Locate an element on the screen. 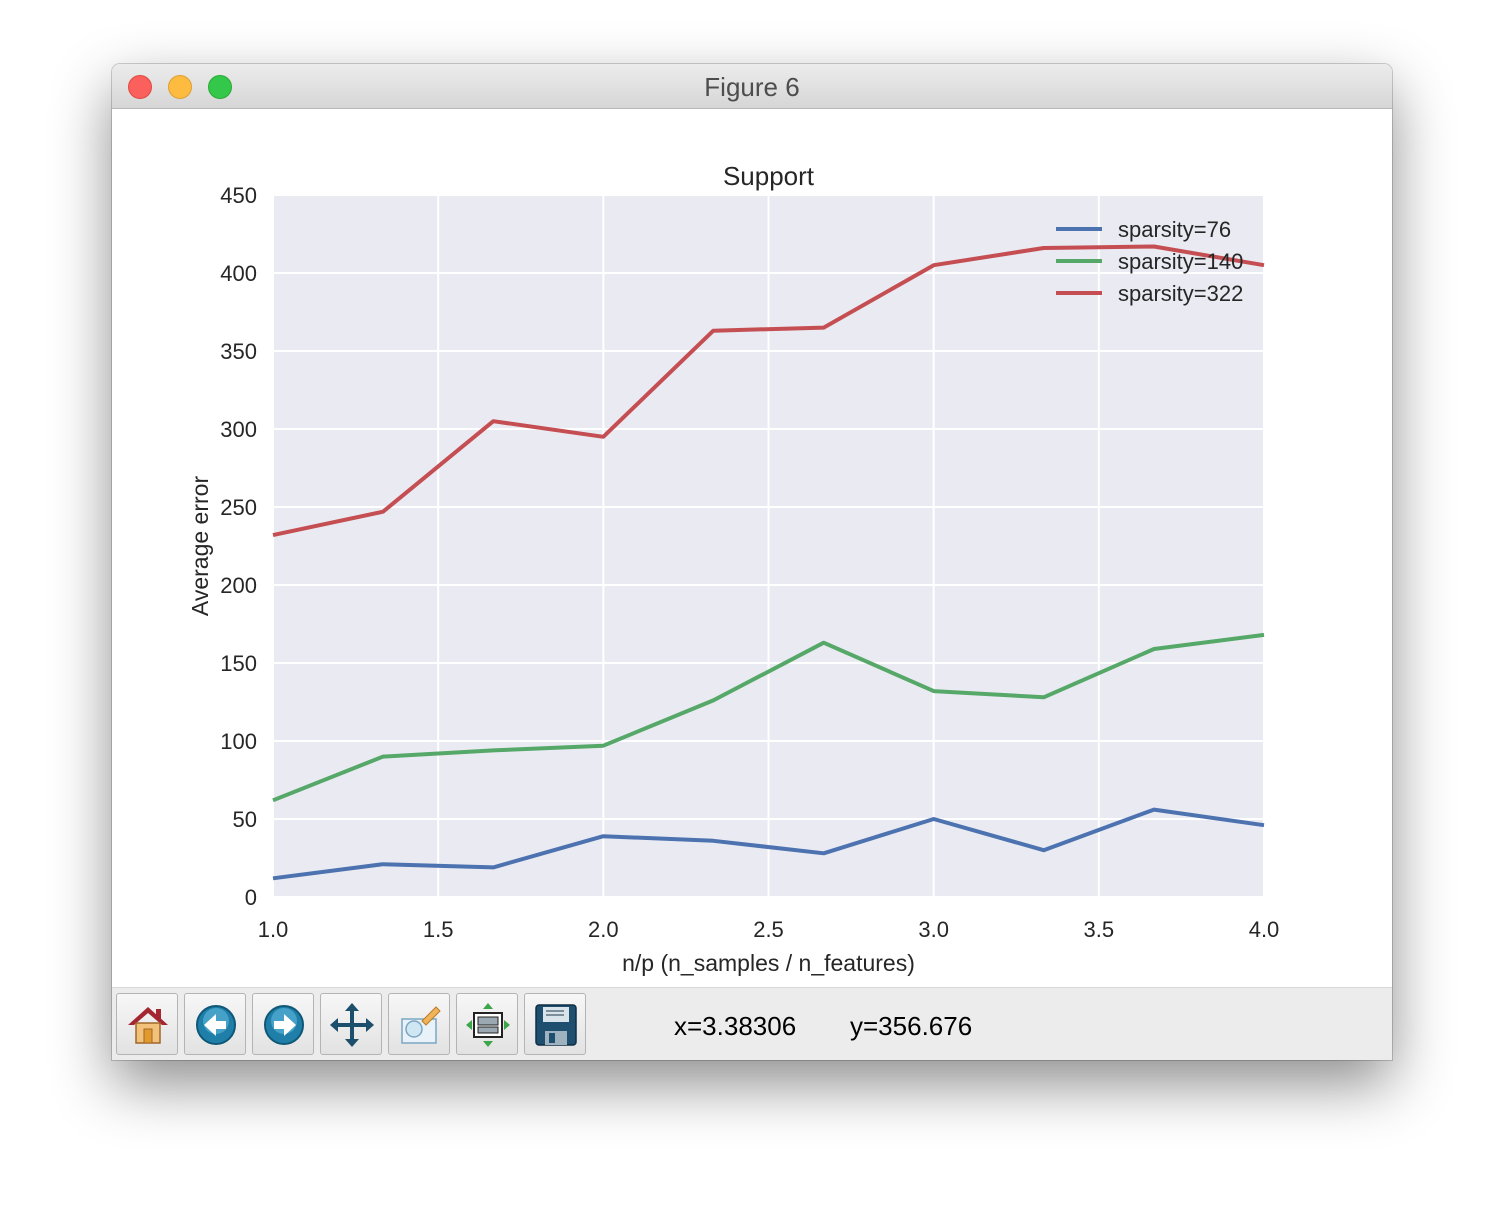 Image resolution: width=1504 pixels, height=1220 pixels. y-tick-label: 450 is located at coordinates (238, 195).